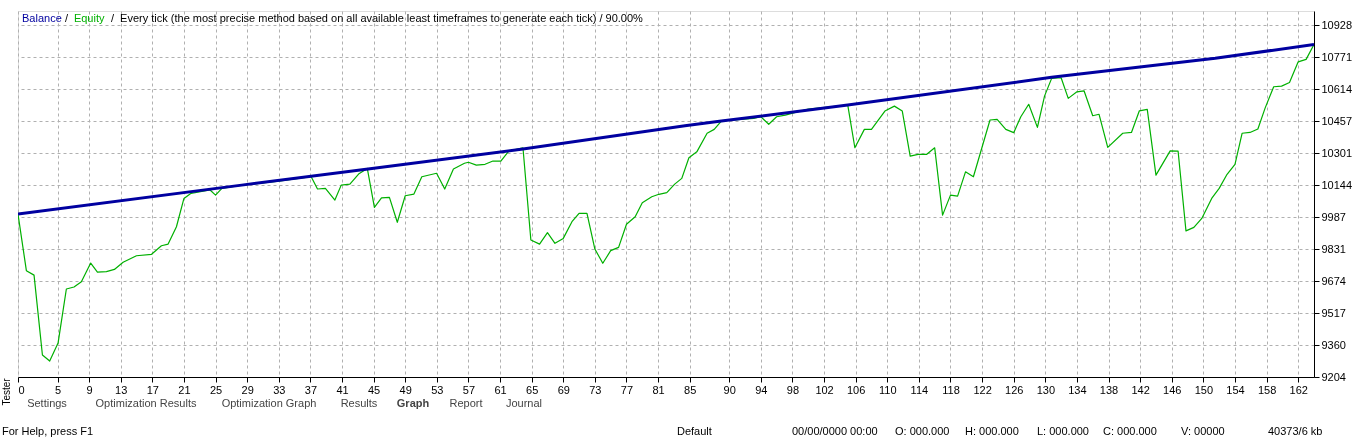 The height and width of the screenshot is (443, 1364). I want to click on x-tick-label: 37, so click(311, 389).